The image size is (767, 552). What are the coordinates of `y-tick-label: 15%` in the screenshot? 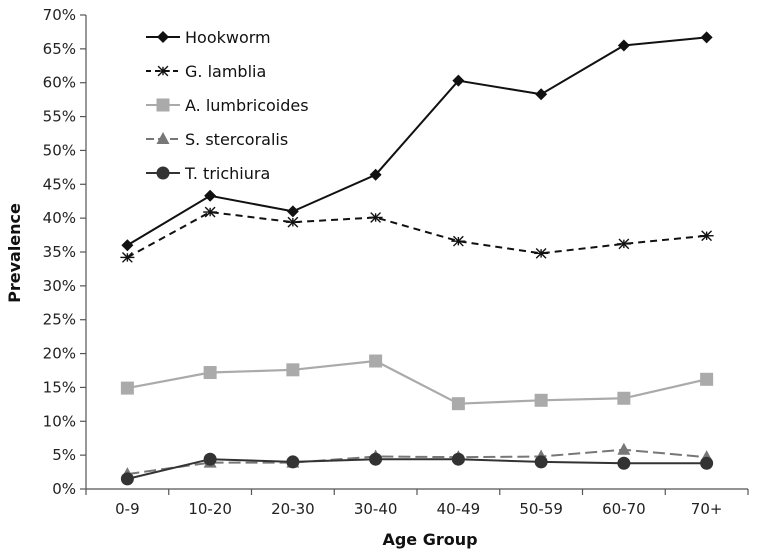 It's located at (59, 387).